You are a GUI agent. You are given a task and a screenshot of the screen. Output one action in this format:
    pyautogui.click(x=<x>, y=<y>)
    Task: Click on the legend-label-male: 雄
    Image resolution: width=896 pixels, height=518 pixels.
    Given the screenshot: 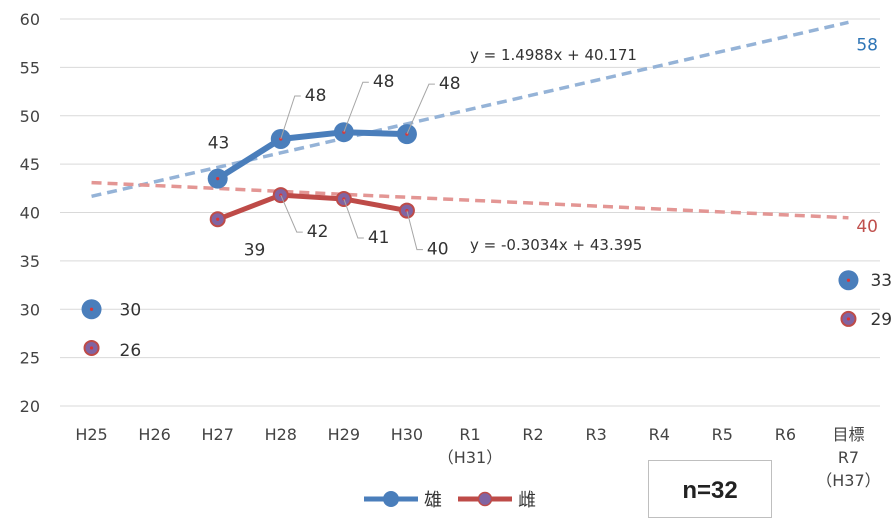 What is the action you would take?
    pyautogui.click(x=433, y=500)
    